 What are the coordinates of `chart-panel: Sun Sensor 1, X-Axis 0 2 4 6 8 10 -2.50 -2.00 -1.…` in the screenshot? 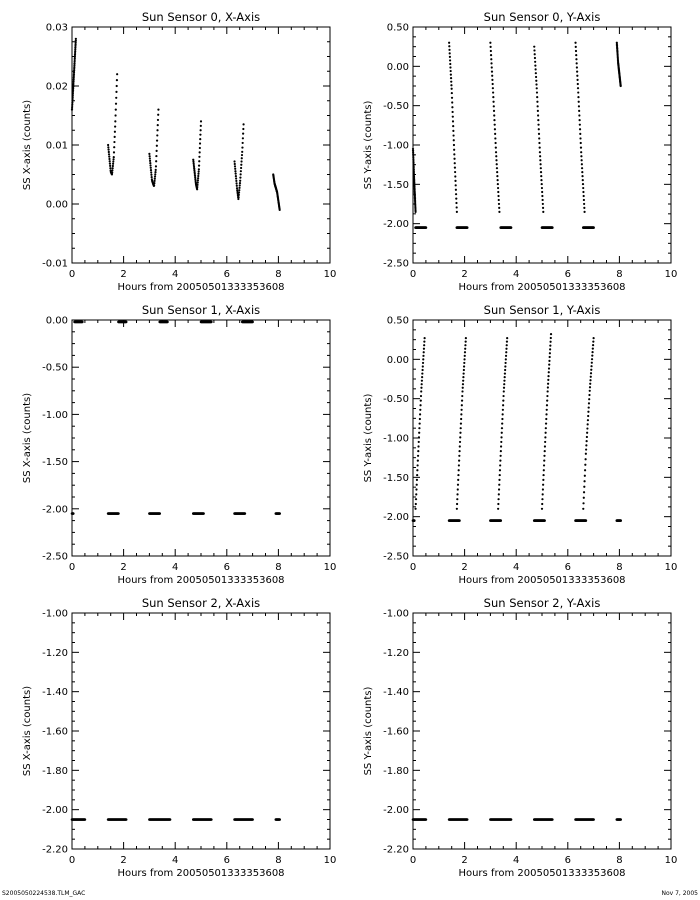 It's located at (179, 444).